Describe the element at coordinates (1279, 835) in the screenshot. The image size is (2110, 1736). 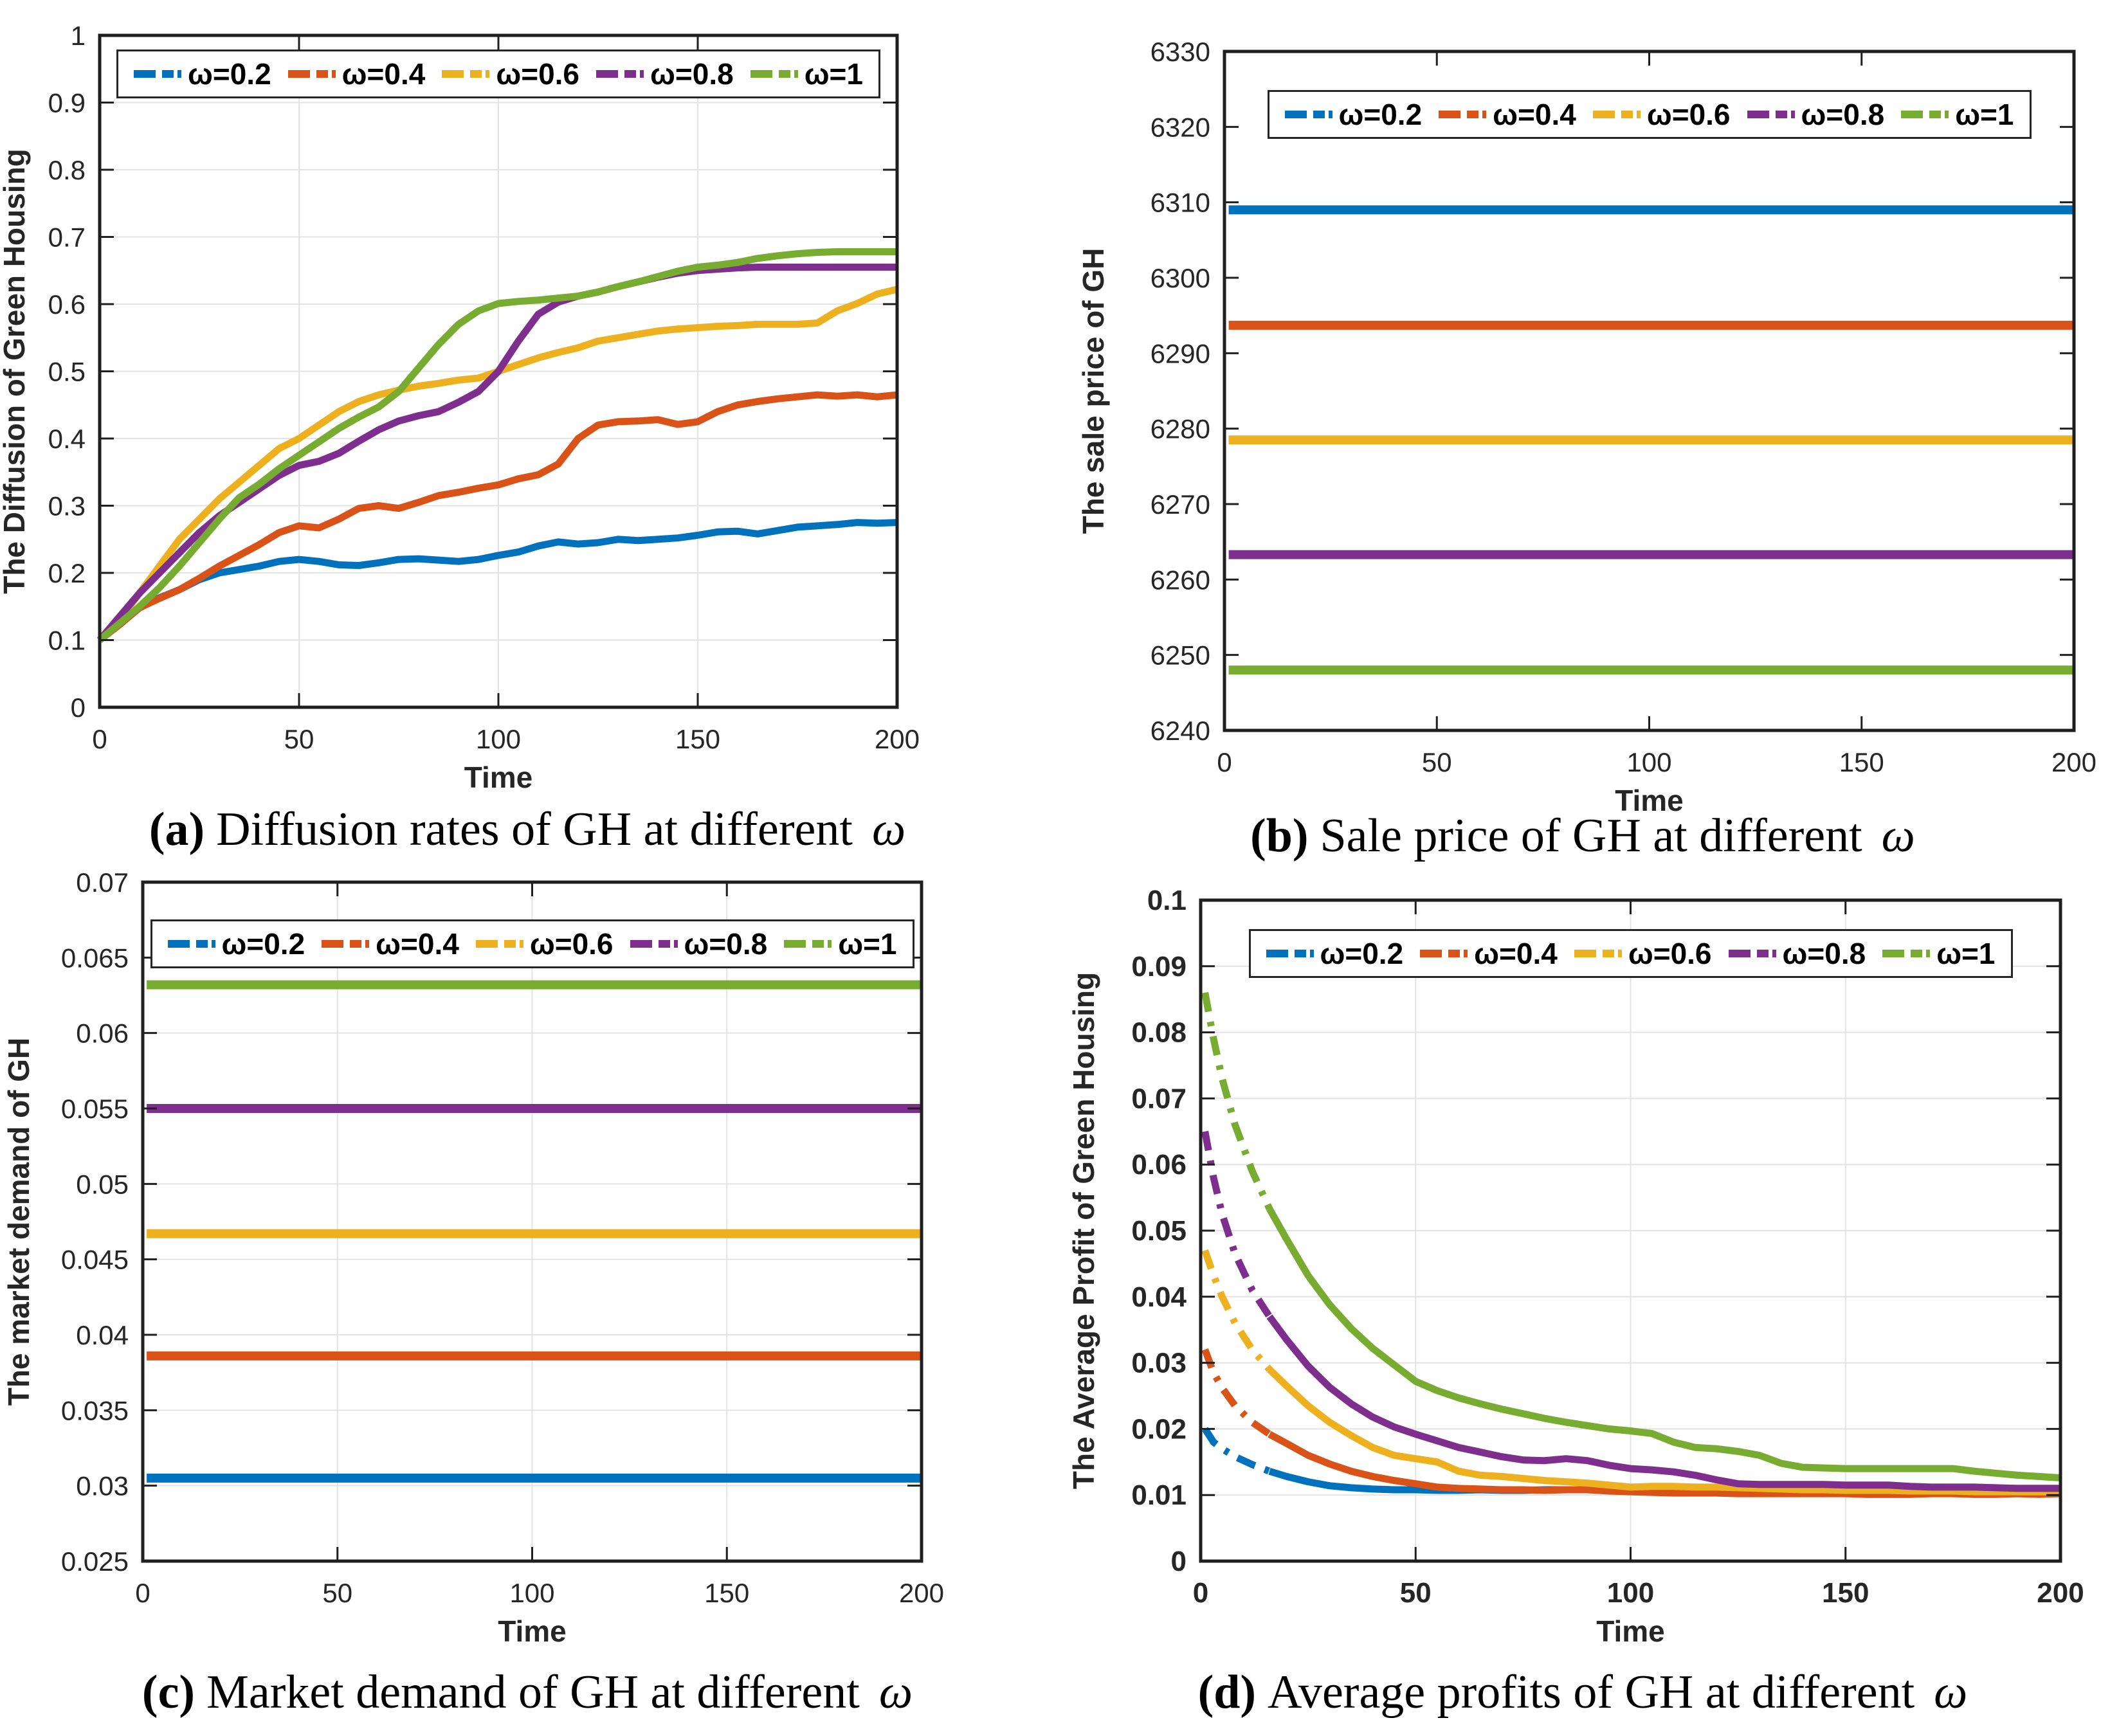
I see `caption-b-label: (b)` at that location.